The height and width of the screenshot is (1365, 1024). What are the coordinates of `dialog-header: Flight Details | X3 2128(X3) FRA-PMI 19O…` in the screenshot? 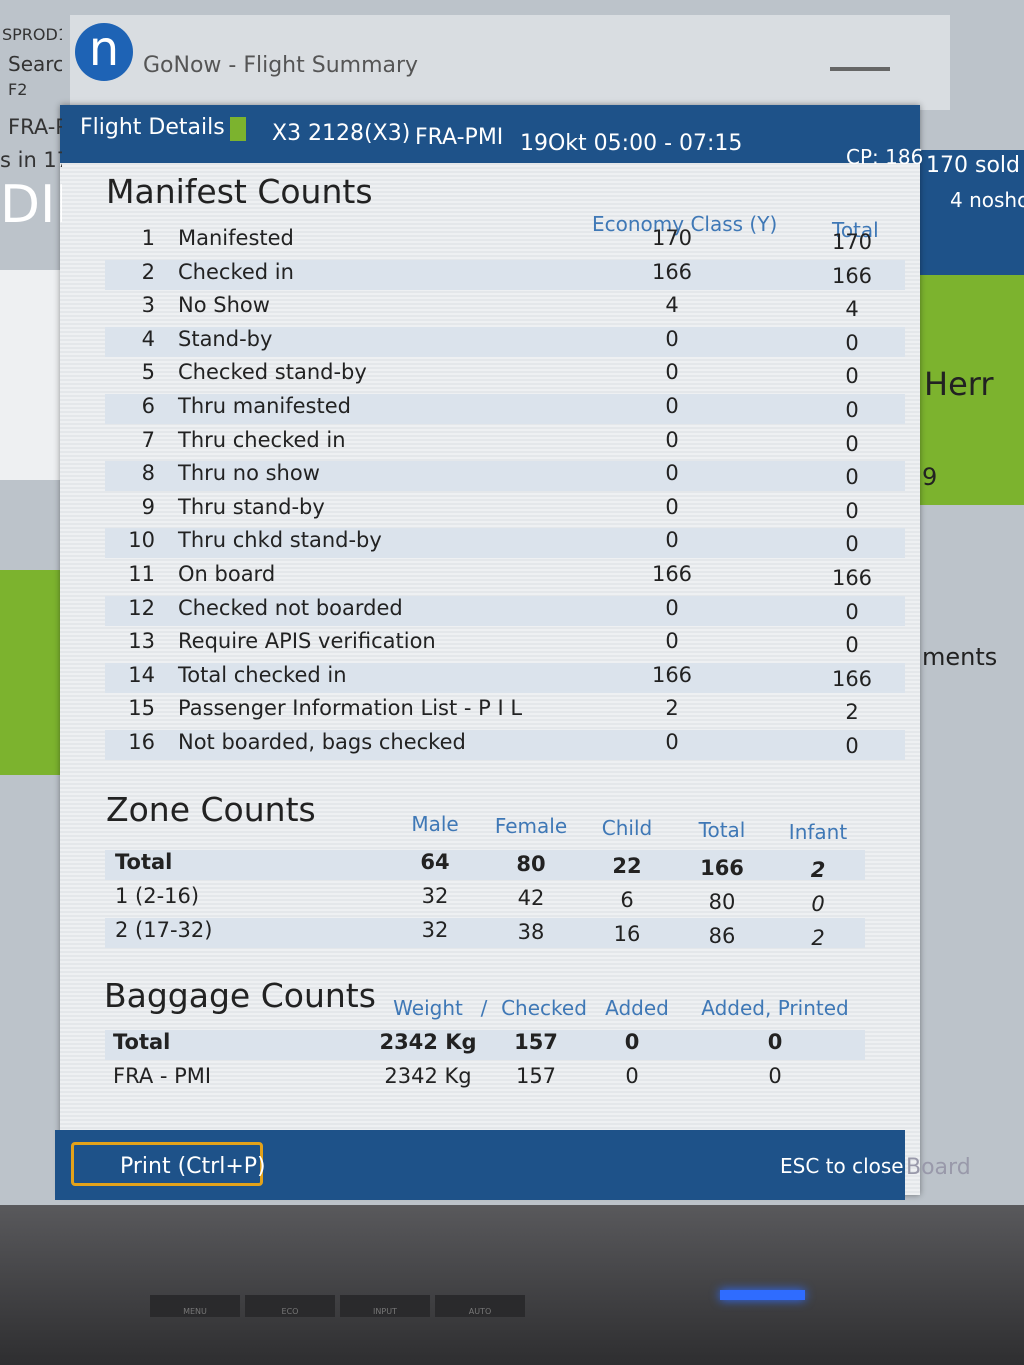 It's located at (491, 137).